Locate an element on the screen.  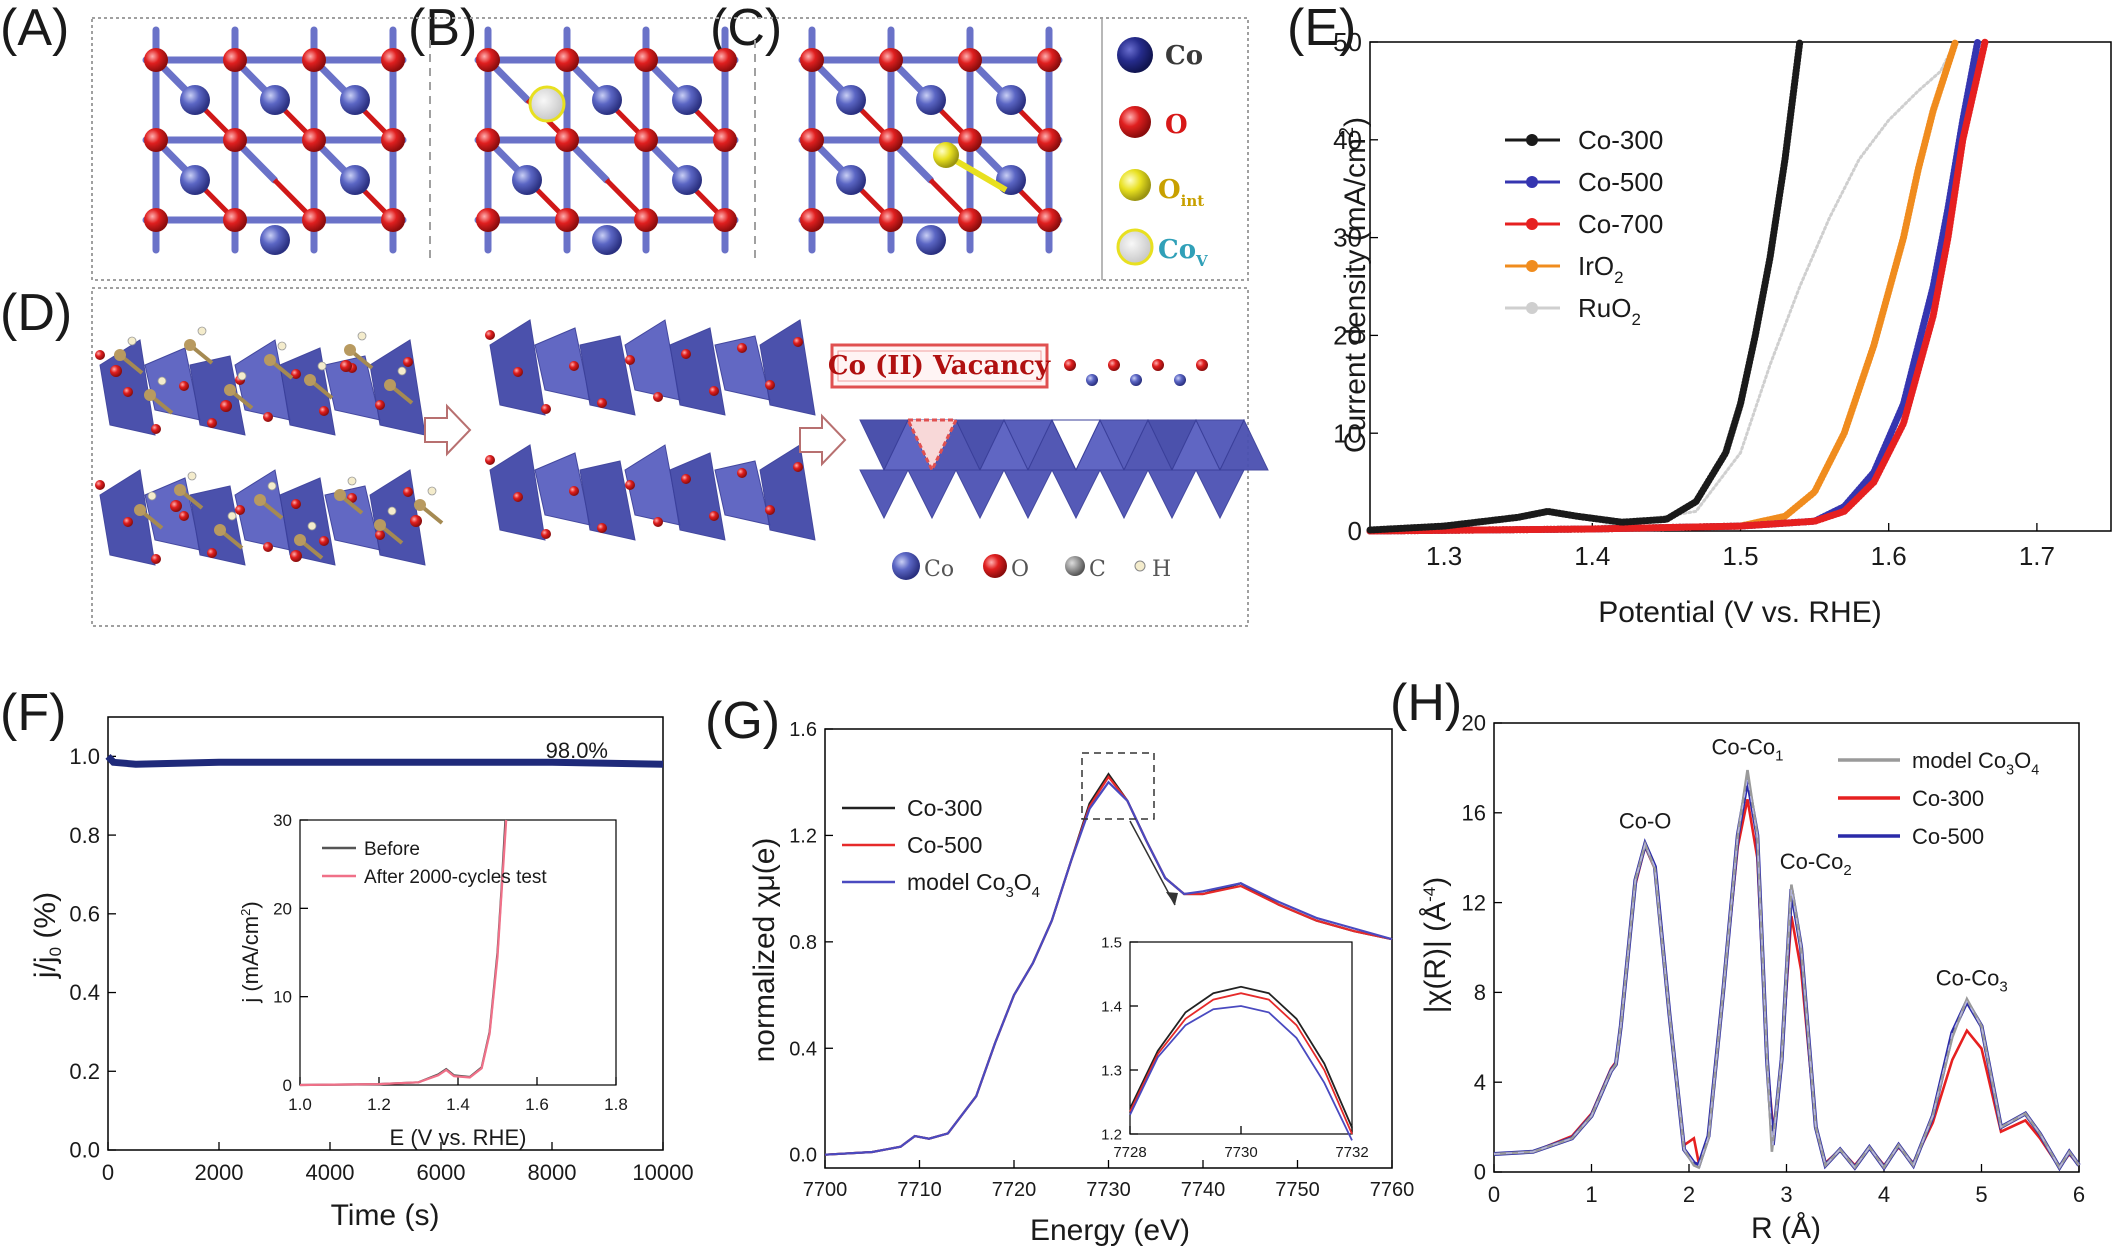
x-tick-label: 6000 is located at coordinates (441, 1172).